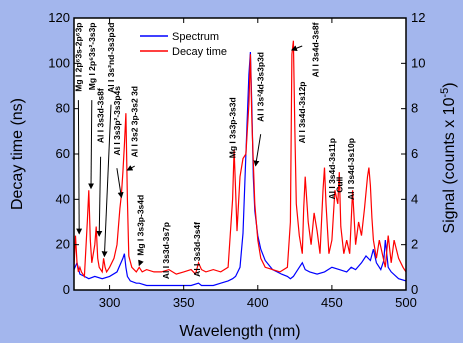 The image size is (463, 343). I want to click on y2-axis-title-close: ), so click(449, 84).